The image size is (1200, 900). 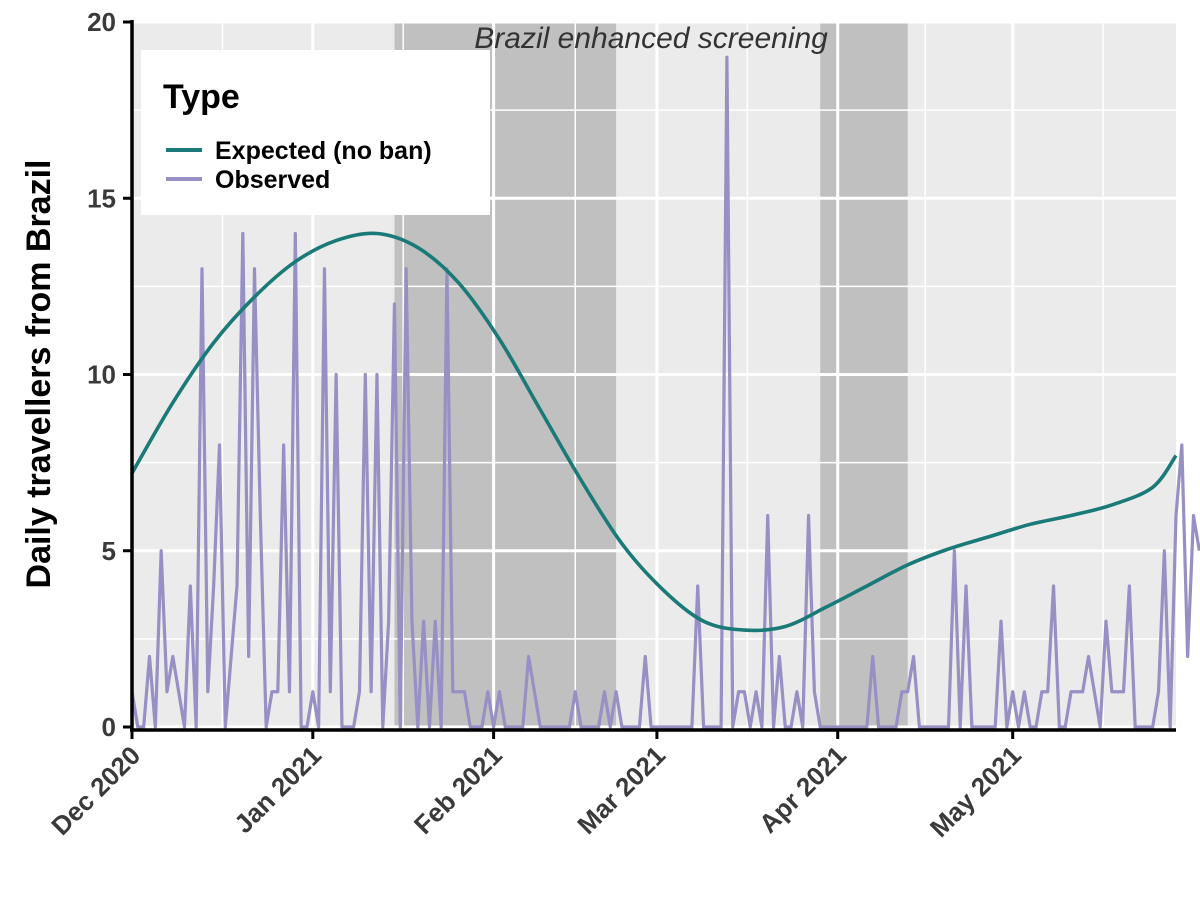 What do you see at coordinates (101, 22) in the screenshot?
I see `y-tick-label: 20` at bounding box center [101, 22].